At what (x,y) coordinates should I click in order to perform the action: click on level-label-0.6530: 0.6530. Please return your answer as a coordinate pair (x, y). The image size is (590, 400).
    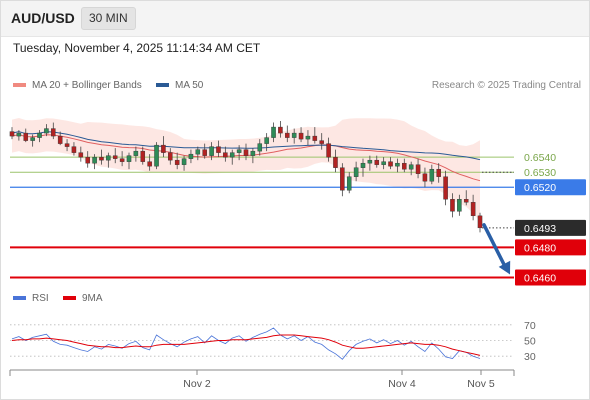
    Looking at the image, I should click on (540, 173).